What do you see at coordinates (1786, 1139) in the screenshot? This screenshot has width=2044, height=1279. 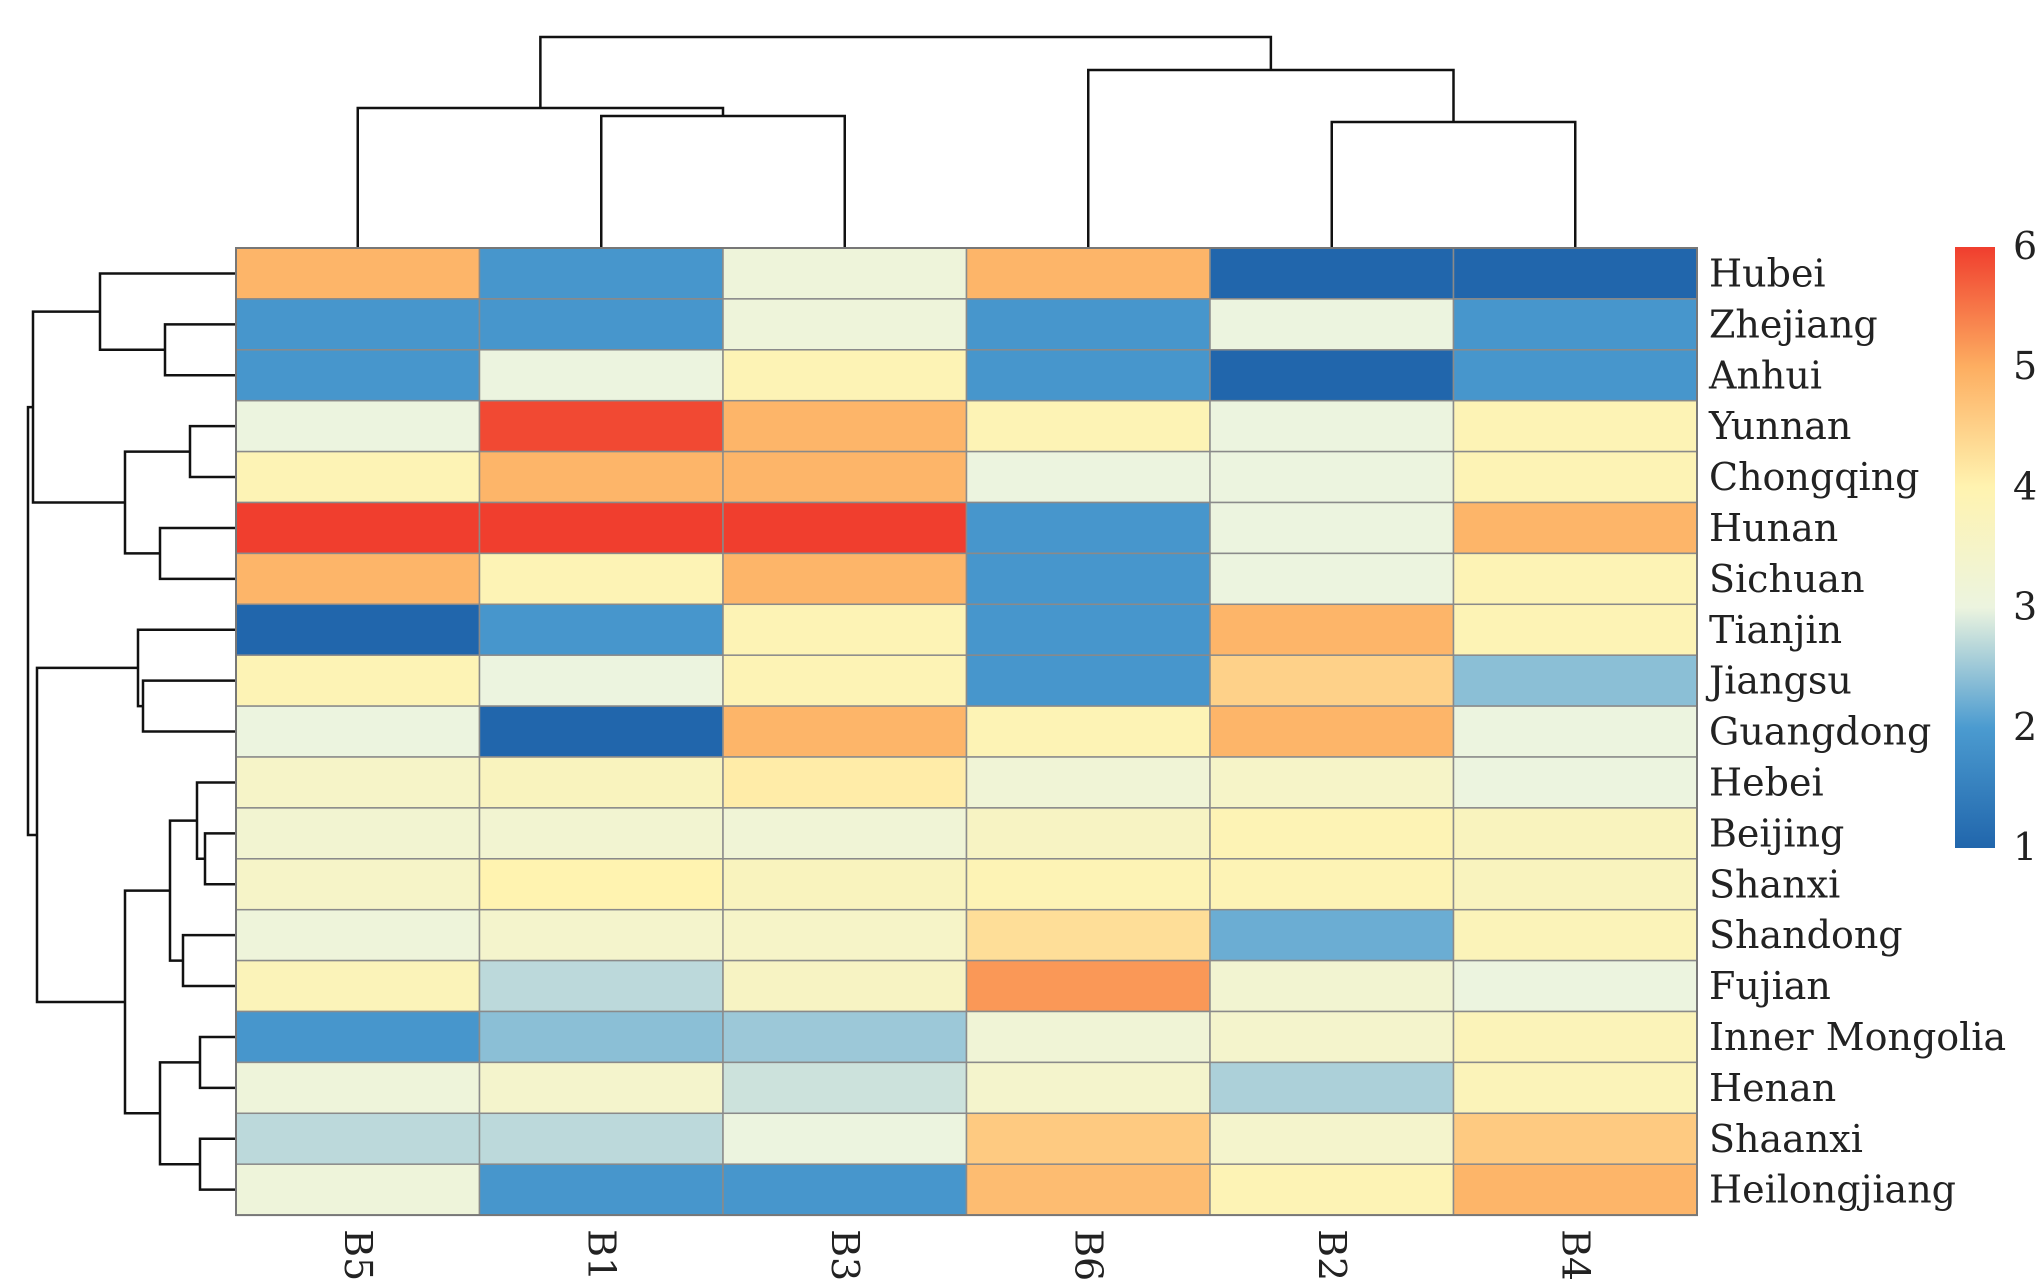 I see `row-label: Shaanxi` at bounding box center [1786, 1139].